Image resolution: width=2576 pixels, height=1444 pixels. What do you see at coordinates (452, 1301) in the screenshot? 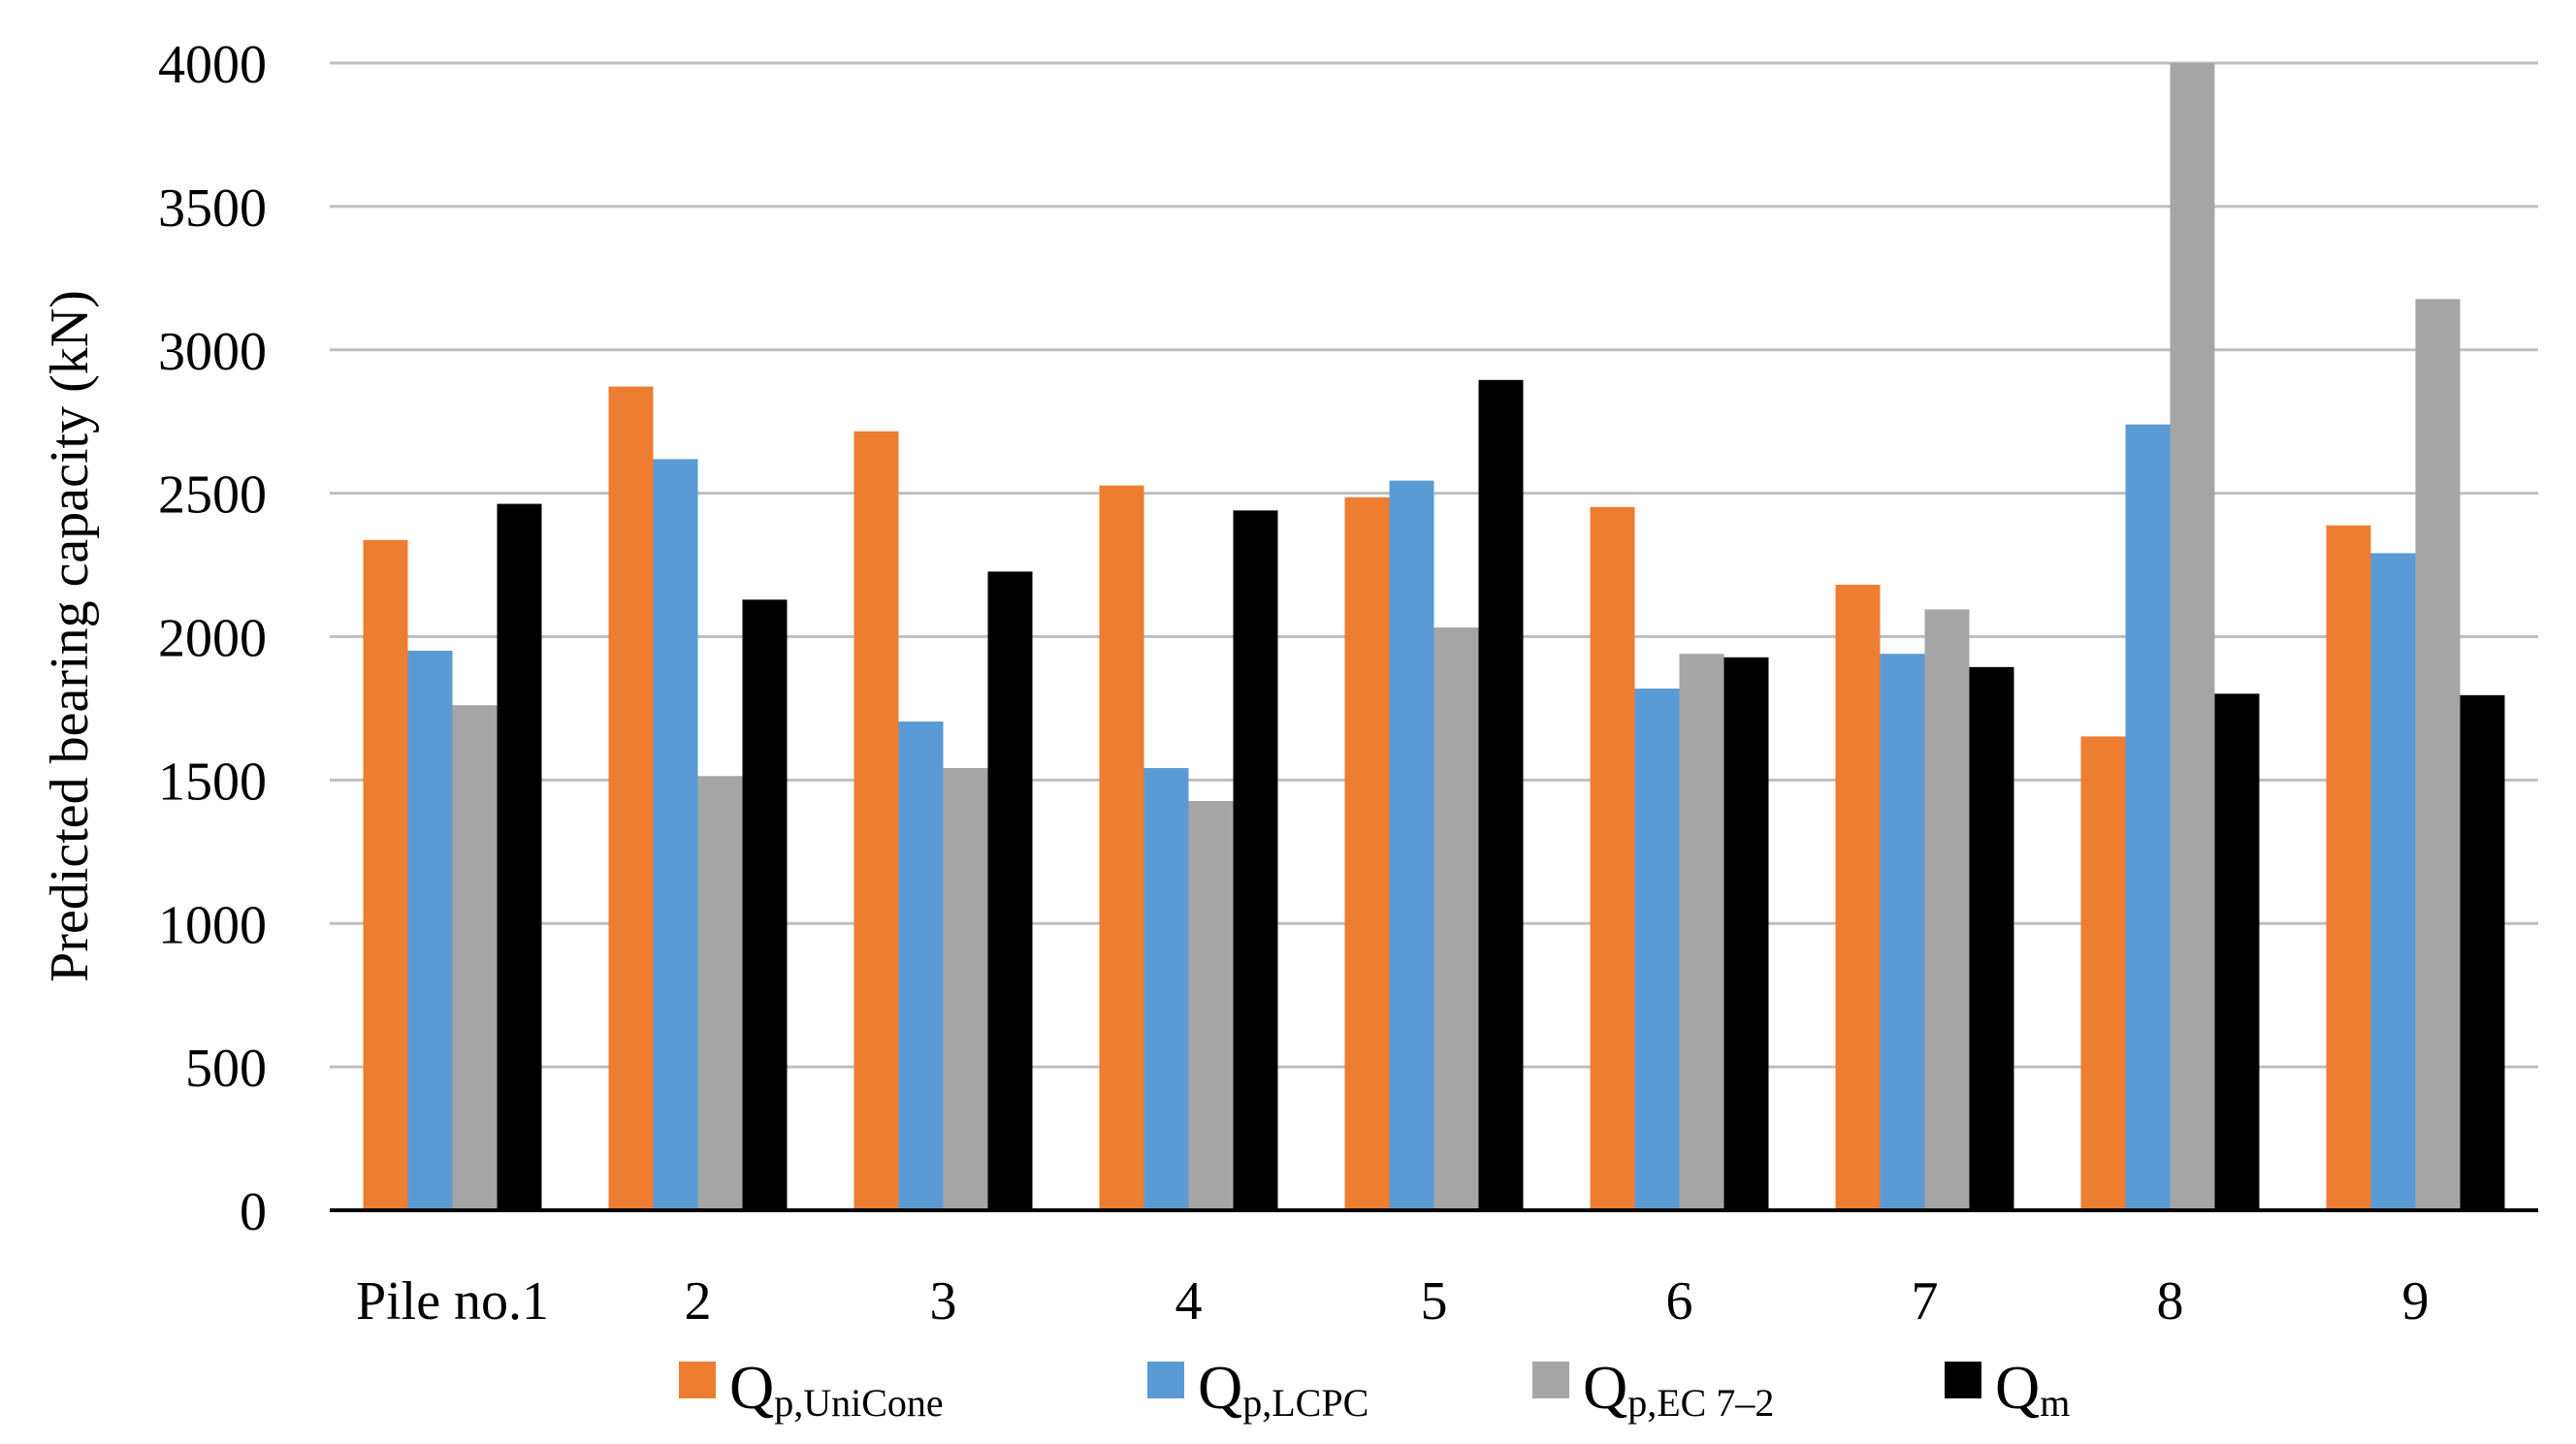
I see `x-tick-label: Pile no.1` at bounding box center [452, 1301].